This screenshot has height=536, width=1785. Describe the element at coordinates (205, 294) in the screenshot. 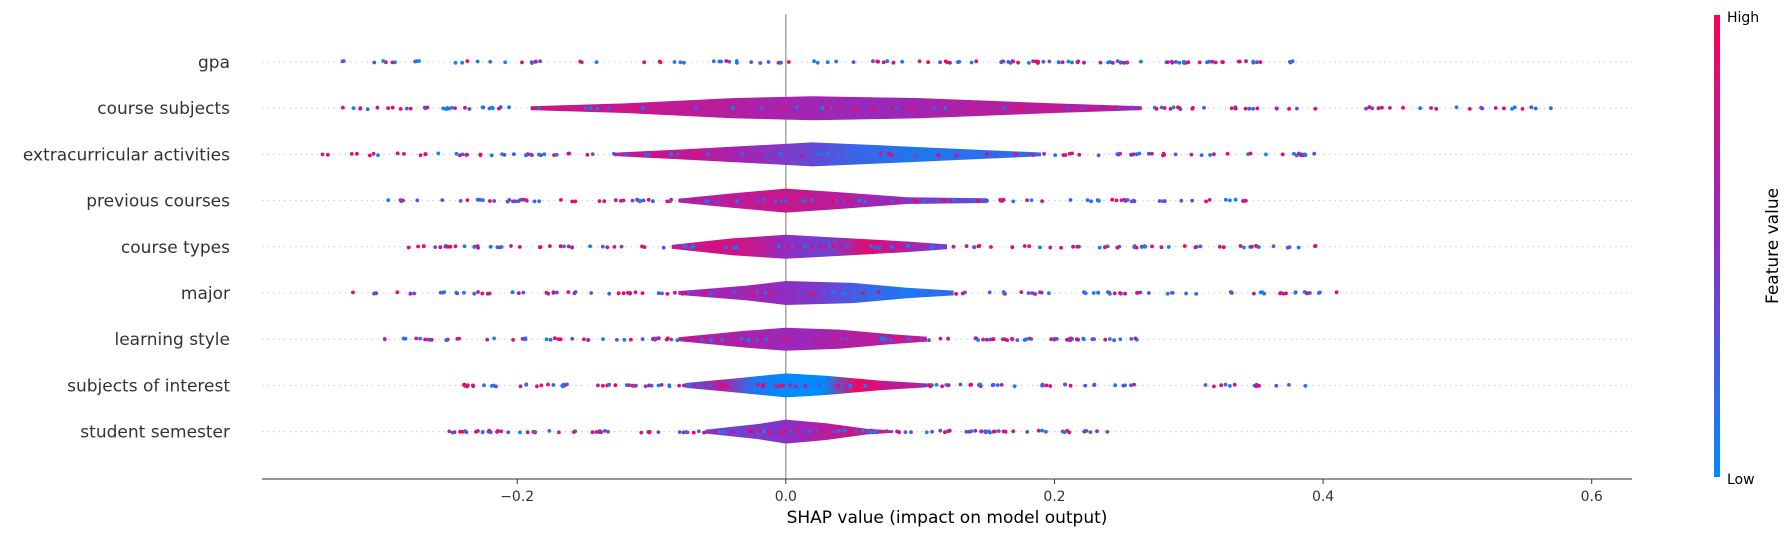

I see `feature-label: major` at that location.